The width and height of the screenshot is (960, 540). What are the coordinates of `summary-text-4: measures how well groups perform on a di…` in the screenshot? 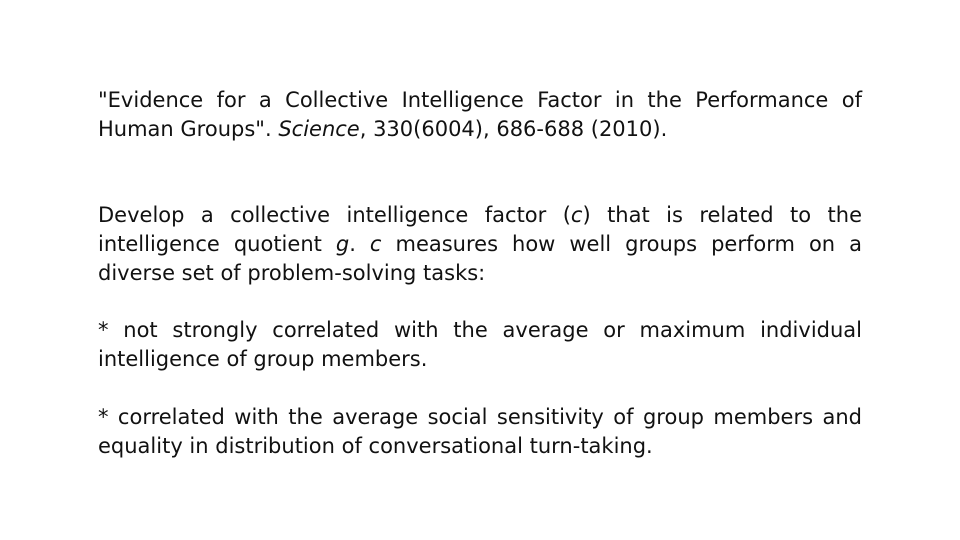 It's located at (480, 258).